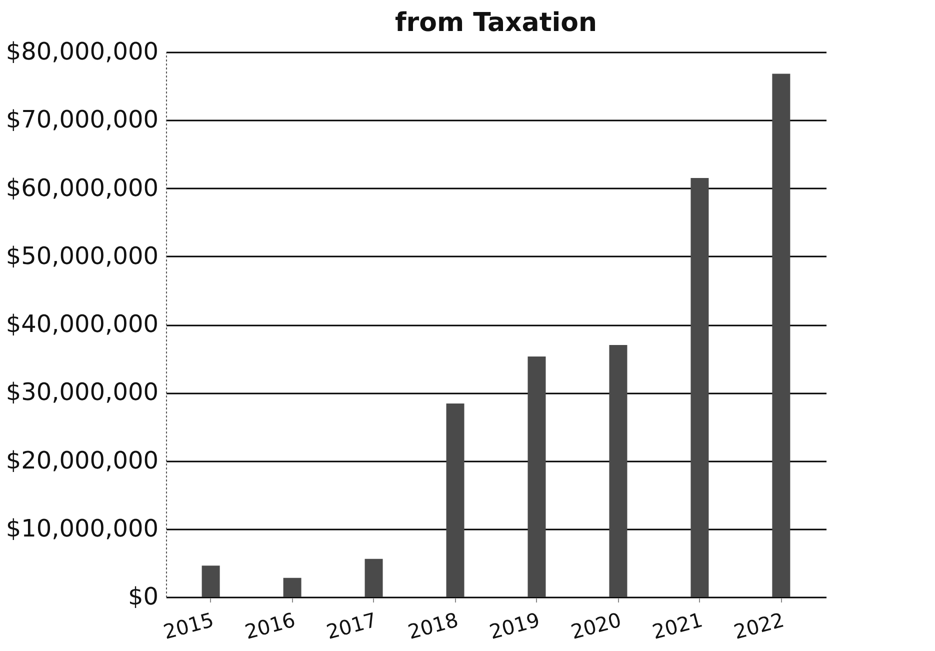  Describe the element at coordinates (82, 528) in the screenshot. I see `y-tick-label: $10,000,000` at that location.